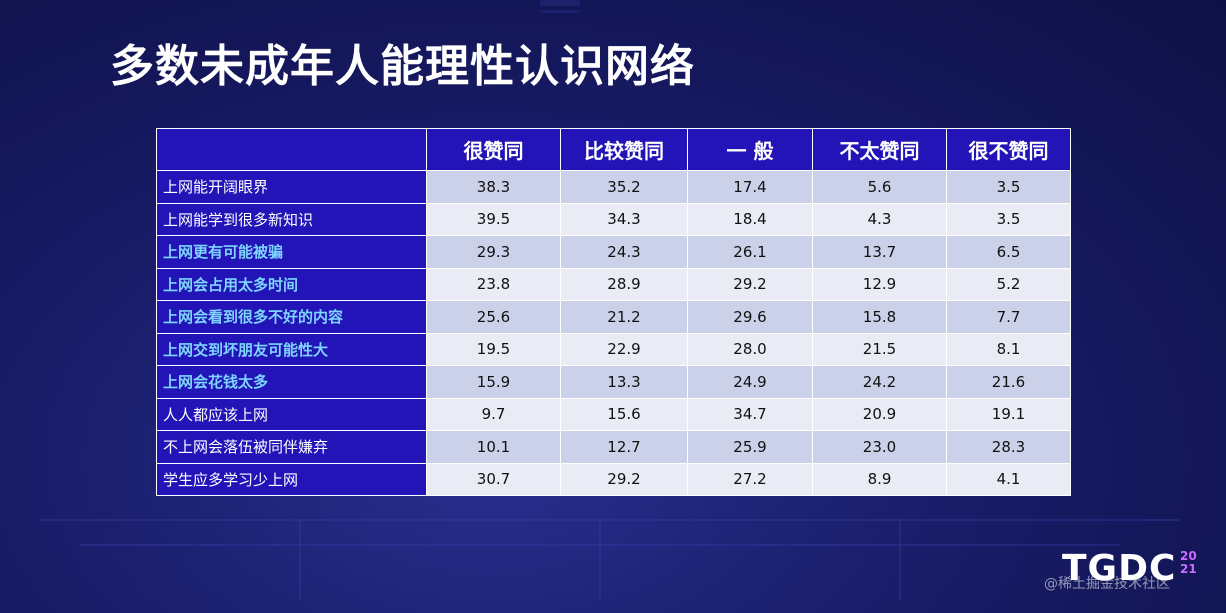 The image size is (1226, 613). I want to click on table-cell: 22.9, so click(624, 349).